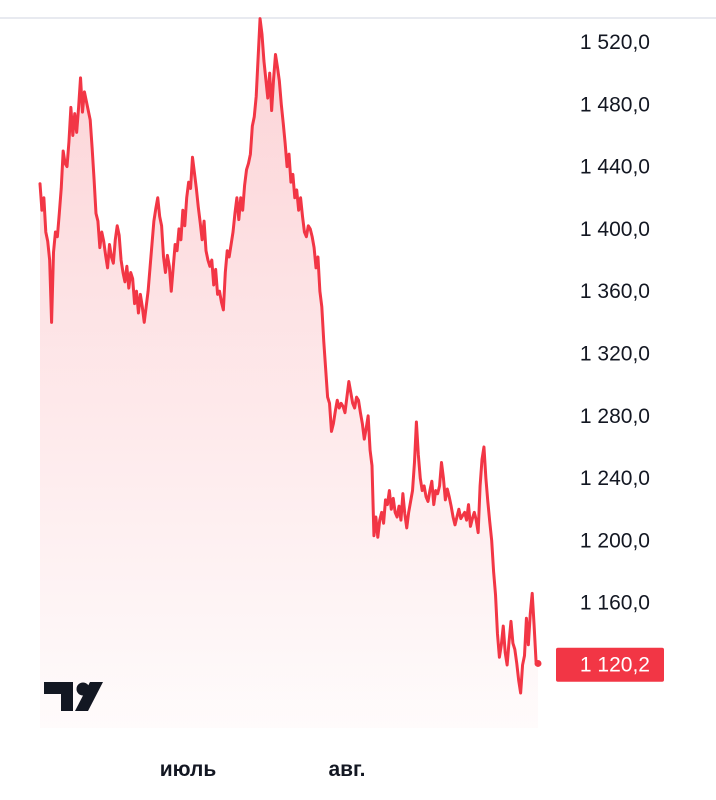 The height and width of the screenshot is (800, 716). I want to click on y-tick-label: 1 520,0, so click(615, 42).